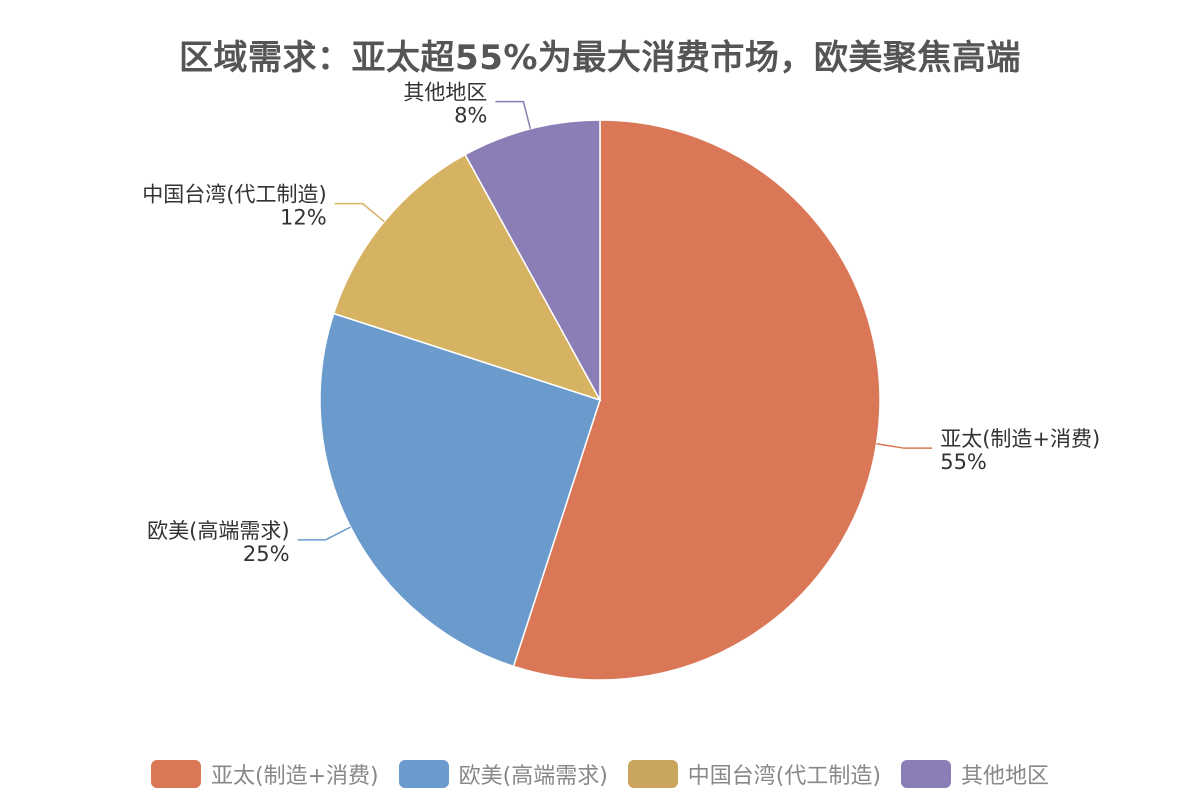  Describe the element at coordinates (445, 93) in the screenshot. I see `slice-label-name-4: 其他地区` at that location.